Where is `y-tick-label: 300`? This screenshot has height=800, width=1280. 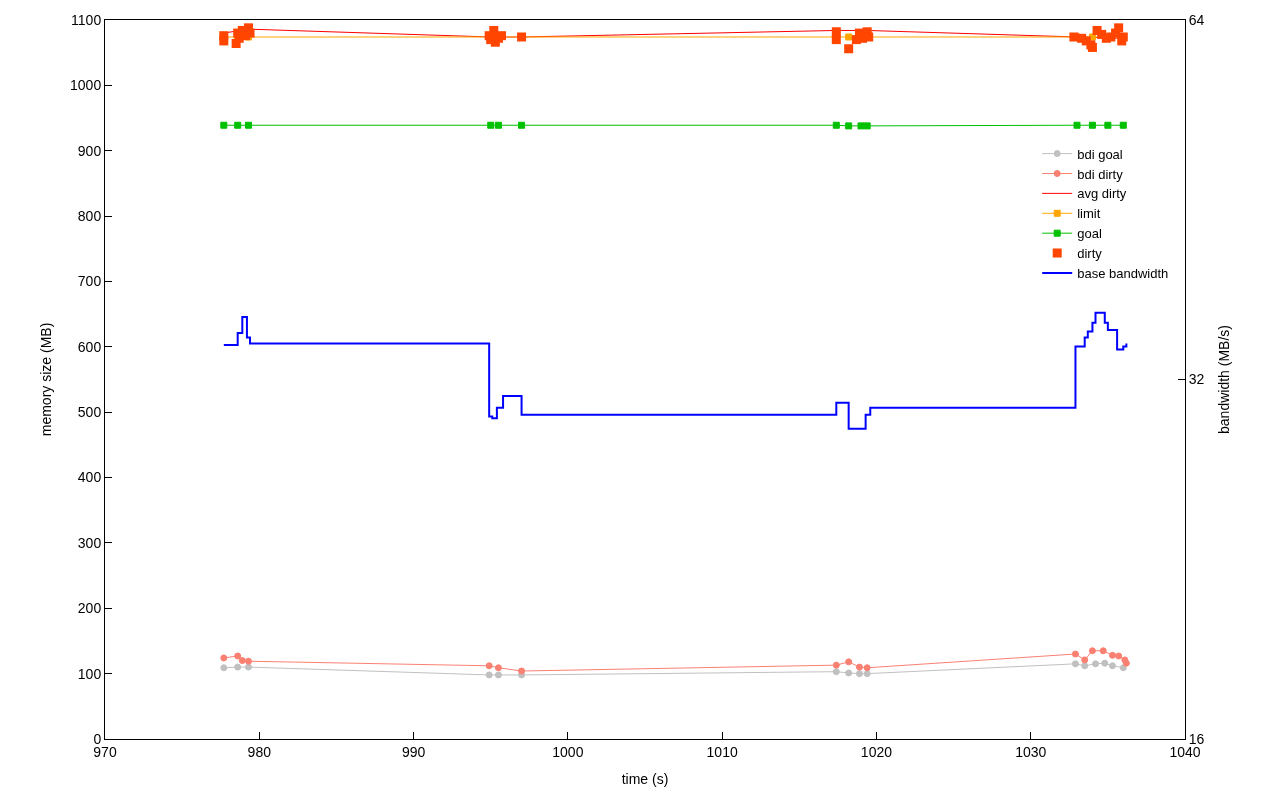
y-tick-label: 300 is located at coordinates (89, 542).